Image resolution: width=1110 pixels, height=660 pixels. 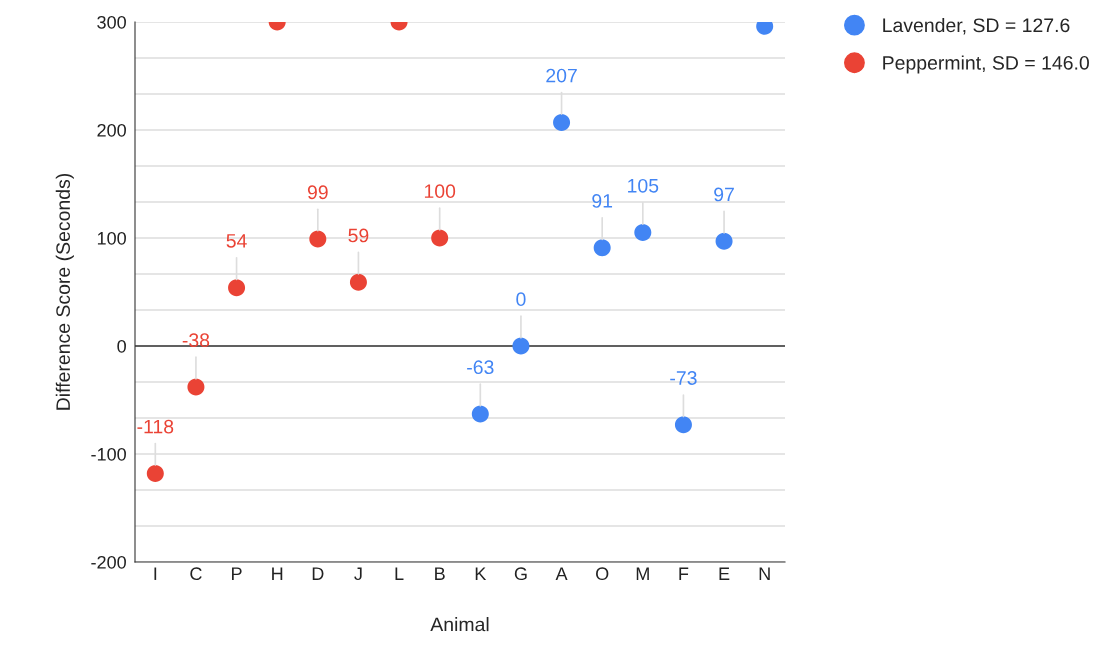 What do you see at coordinates (196, 340) in the screenshot?
I see `data-label: -38` at bounding box center [196, 340].